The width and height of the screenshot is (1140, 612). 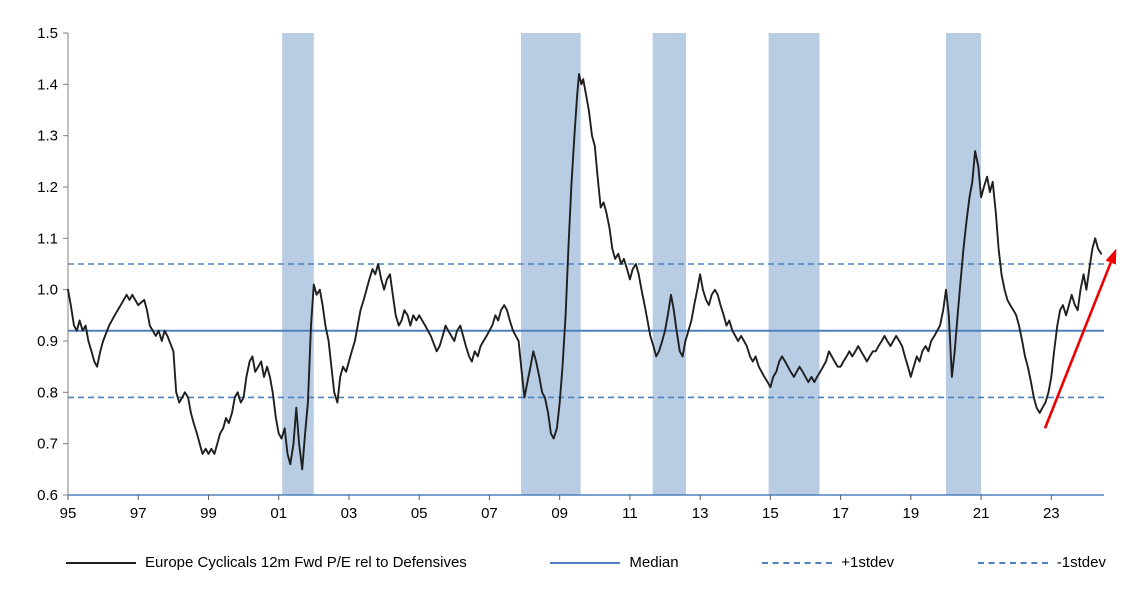 What do you see at coordinates (47, 187) in the screenshot?
I see `y-tick-label: 1.2` at bounding box center [47, 187].